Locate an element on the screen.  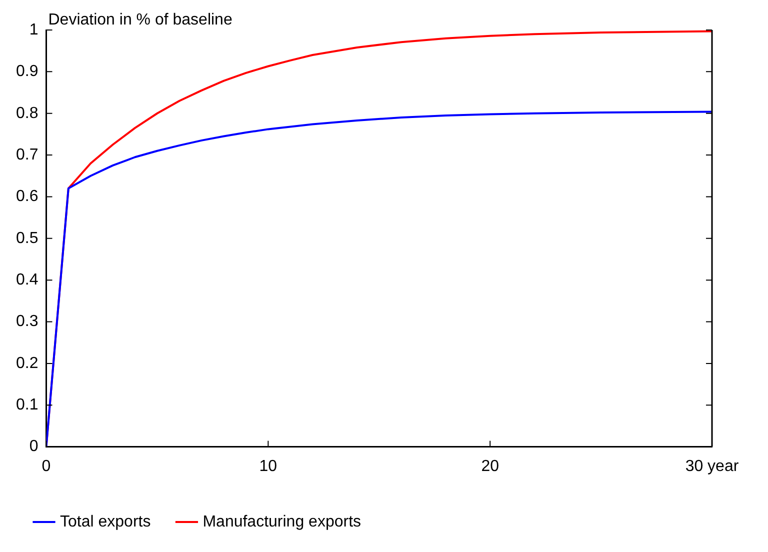
x-tick-label: 0 is located at coordinates (46, 466).